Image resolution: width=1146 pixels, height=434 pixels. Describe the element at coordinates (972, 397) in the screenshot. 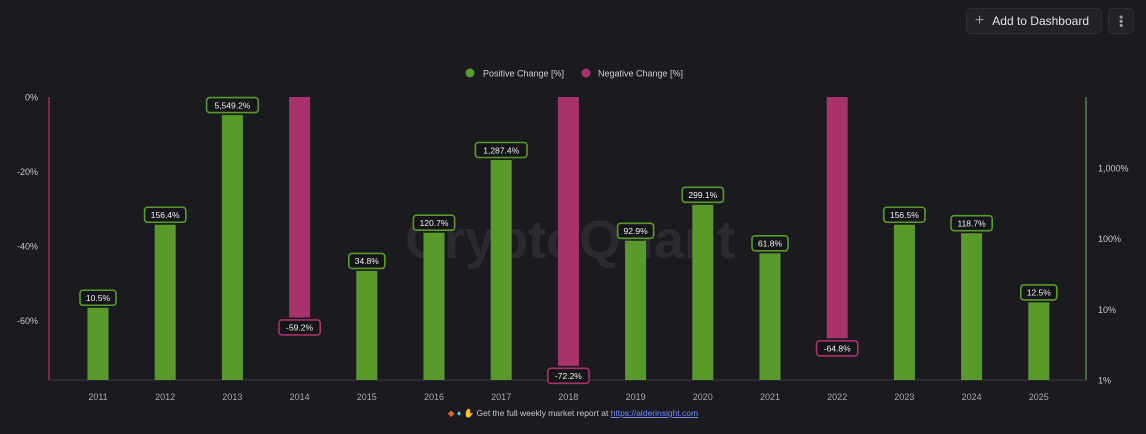

I see `x-tick-label: 2024` at that location.